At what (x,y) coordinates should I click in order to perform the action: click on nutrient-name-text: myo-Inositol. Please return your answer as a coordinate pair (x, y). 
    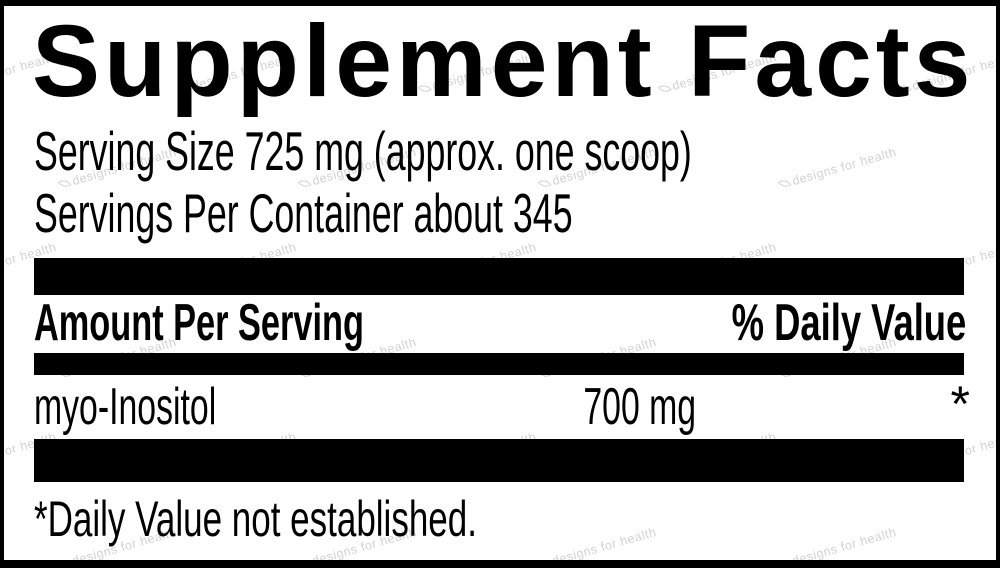
    Looking at the image, I should click on (125, 407).